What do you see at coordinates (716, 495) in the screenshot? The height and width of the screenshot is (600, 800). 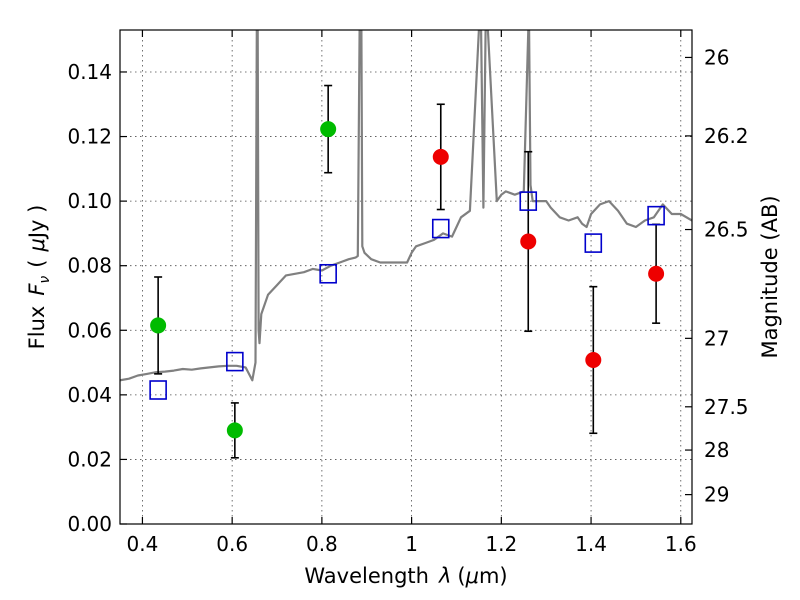 I see `y2-tick-label: 29` at bounding box center [716, 495].